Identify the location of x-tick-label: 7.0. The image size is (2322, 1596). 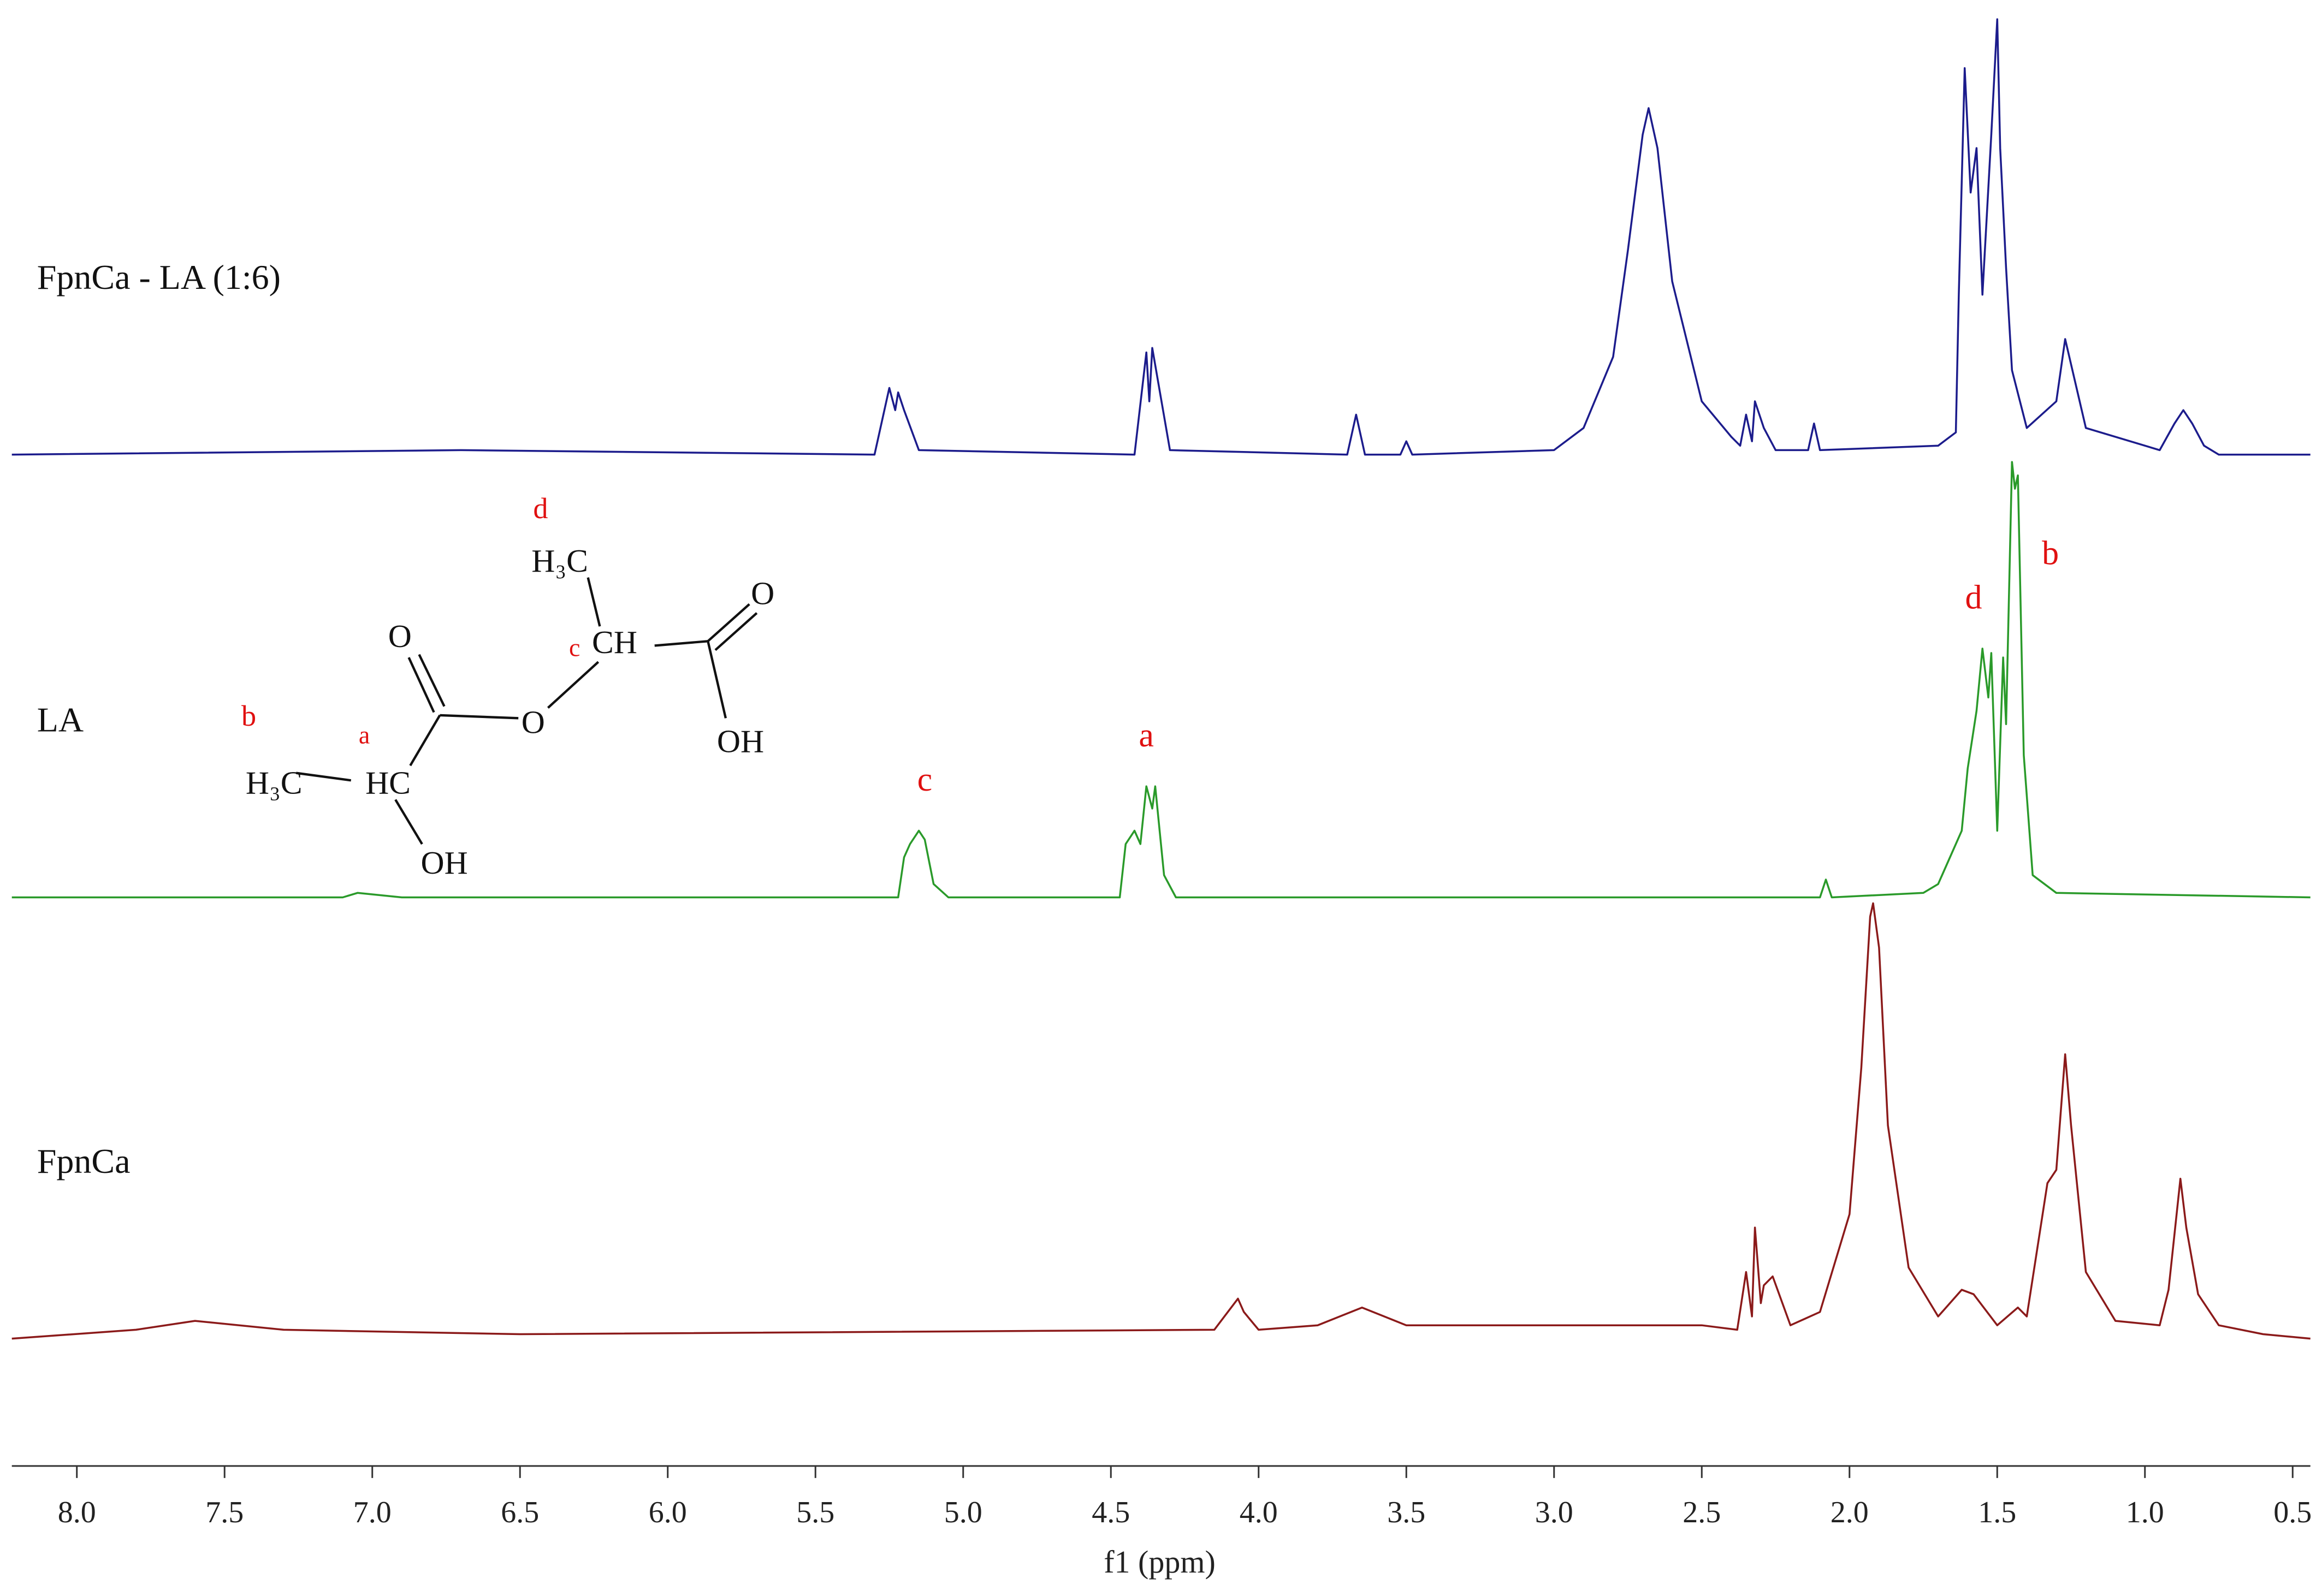
(372, 1512).